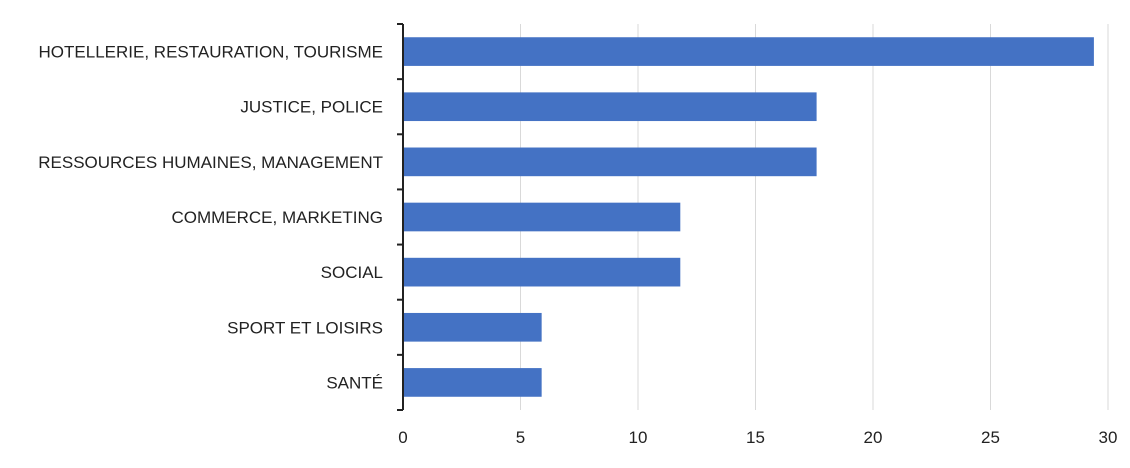  I want to click on x-tick-label: 5, so click(520, 437).